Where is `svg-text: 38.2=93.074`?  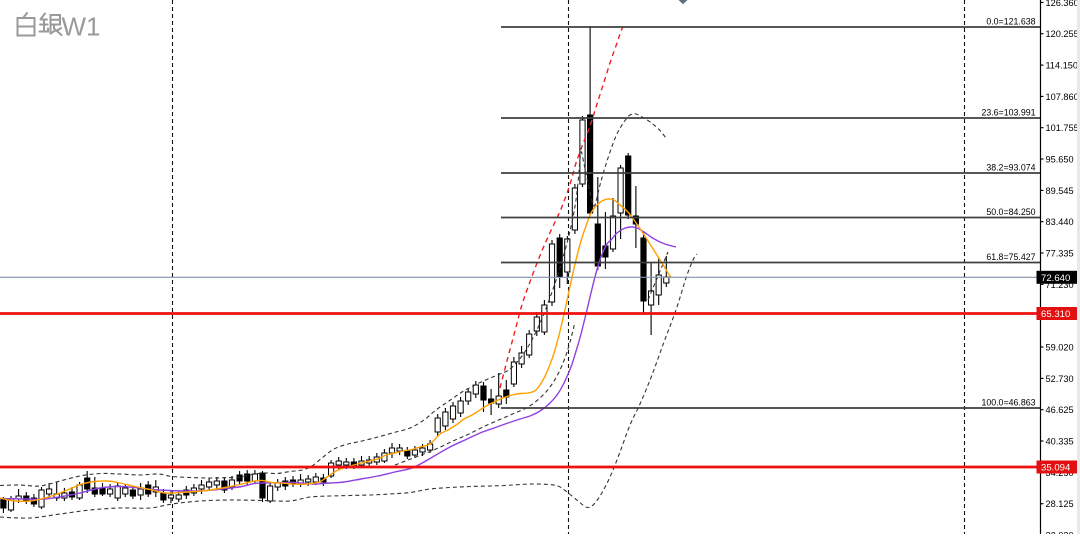 svg-text: 38.2=93.074 is located at coordinates (1010, 168).